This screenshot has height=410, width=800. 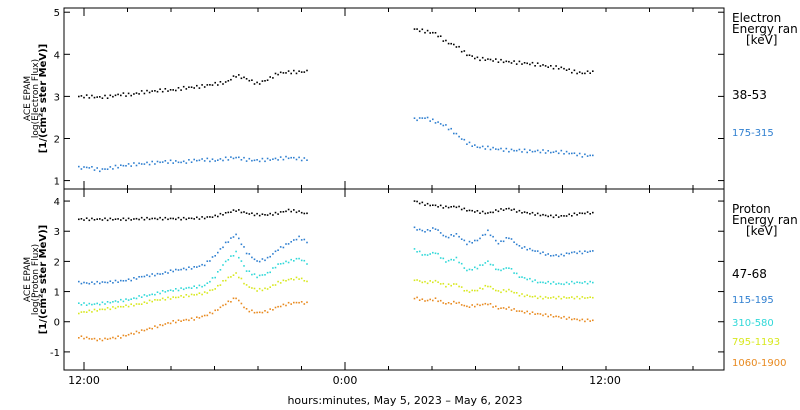 I want to click on x-tick-label: 12:00, so click(x=84, y=380).